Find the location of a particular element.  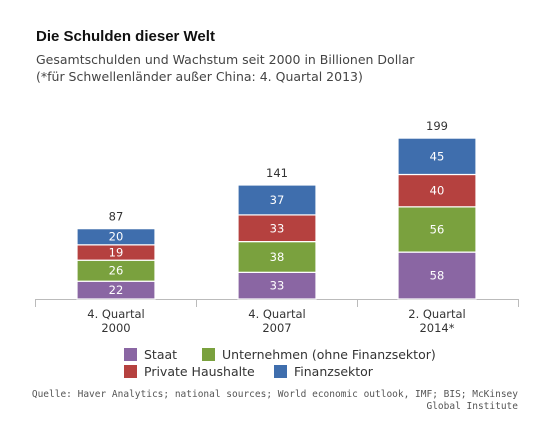

data-label-1-0: 33 is located at coordinates (277, 286).